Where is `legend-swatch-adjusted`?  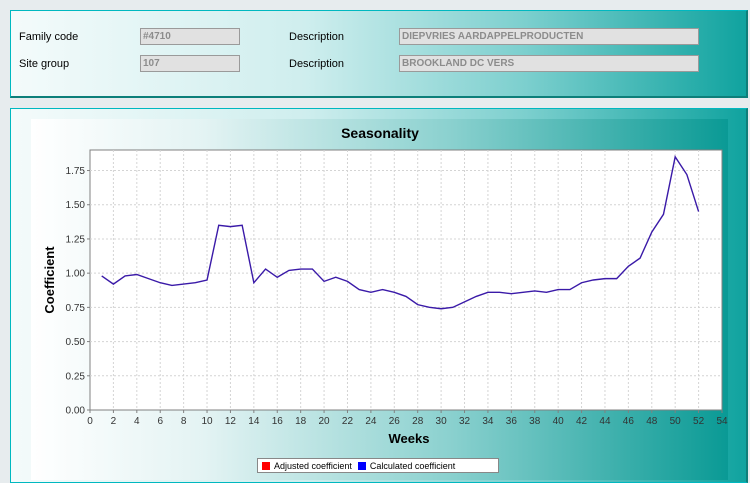
legend-swatch-adjusted is located at coordinates (266, 465).